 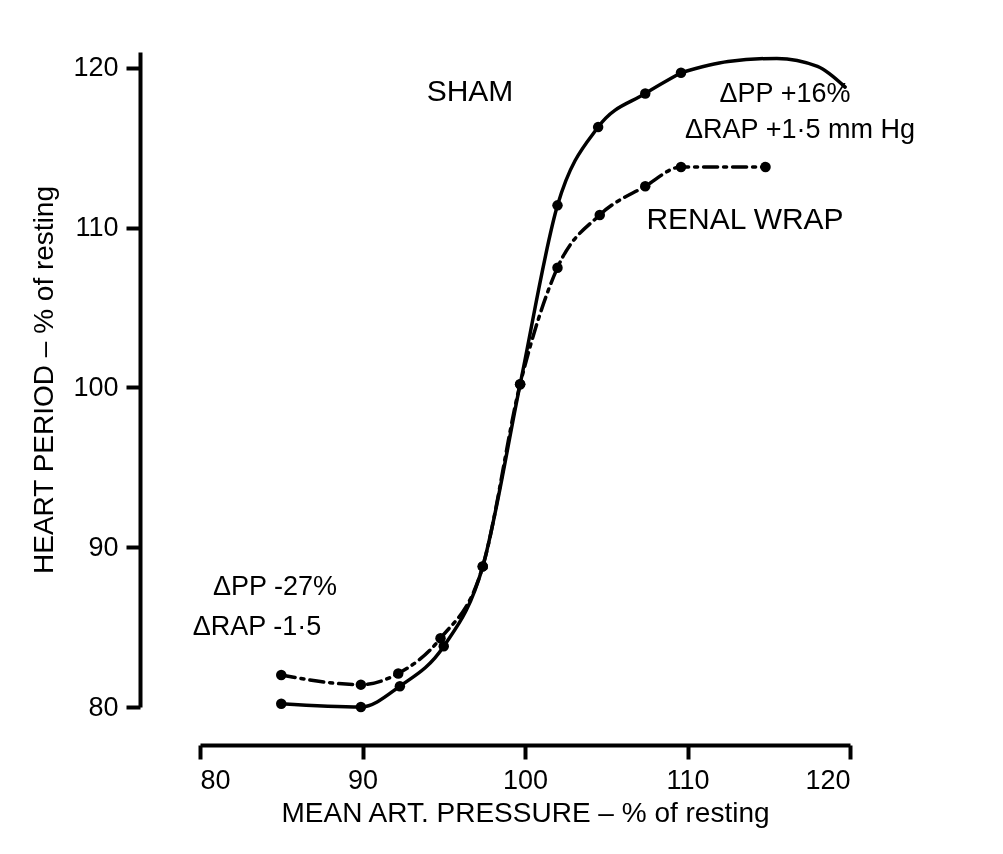 What do you see at coordinates (828, 779) in the screenshot?
I see `x-tick-label: 120` at bounding box center [828, 779].